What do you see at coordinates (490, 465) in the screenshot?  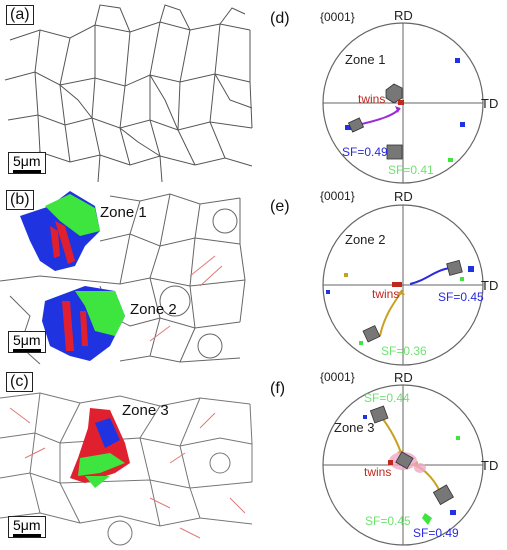 I see `td-label-f: TD` at bounding box center [490, 465].